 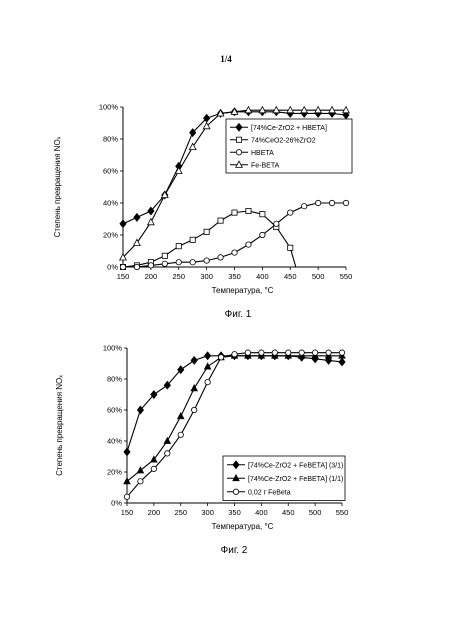 I want to click on x-tick-label: 200, so click(x=154, y=512).